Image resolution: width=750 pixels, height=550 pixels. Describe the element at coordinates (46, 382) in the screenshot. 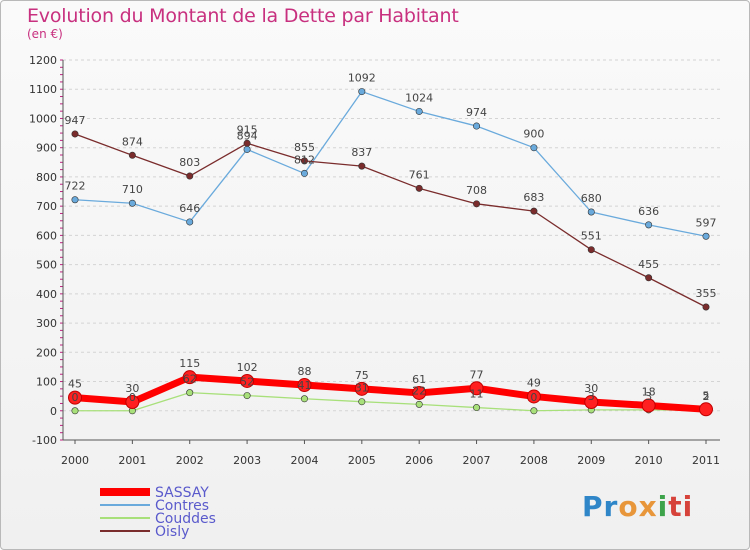

I see `y-tick-label: 100` at that location.